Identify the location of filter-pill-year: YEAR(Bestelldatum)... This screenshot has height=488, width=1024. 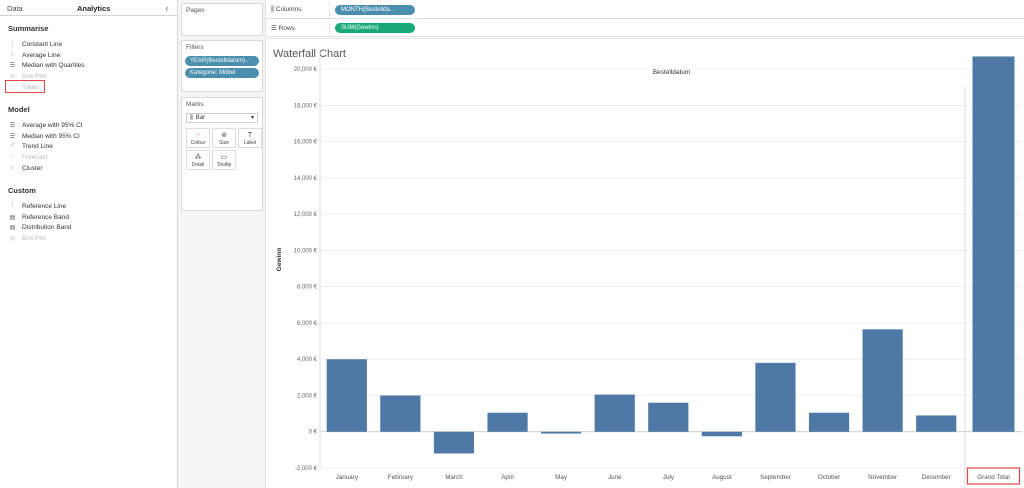
(222, 61).